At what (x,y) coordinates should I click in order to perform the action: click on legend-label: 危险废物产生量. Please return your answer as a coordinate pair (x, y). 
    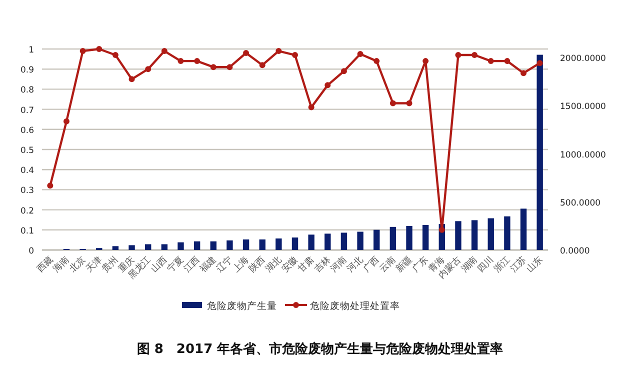
    Looking at the image, I should click on (242, 306).